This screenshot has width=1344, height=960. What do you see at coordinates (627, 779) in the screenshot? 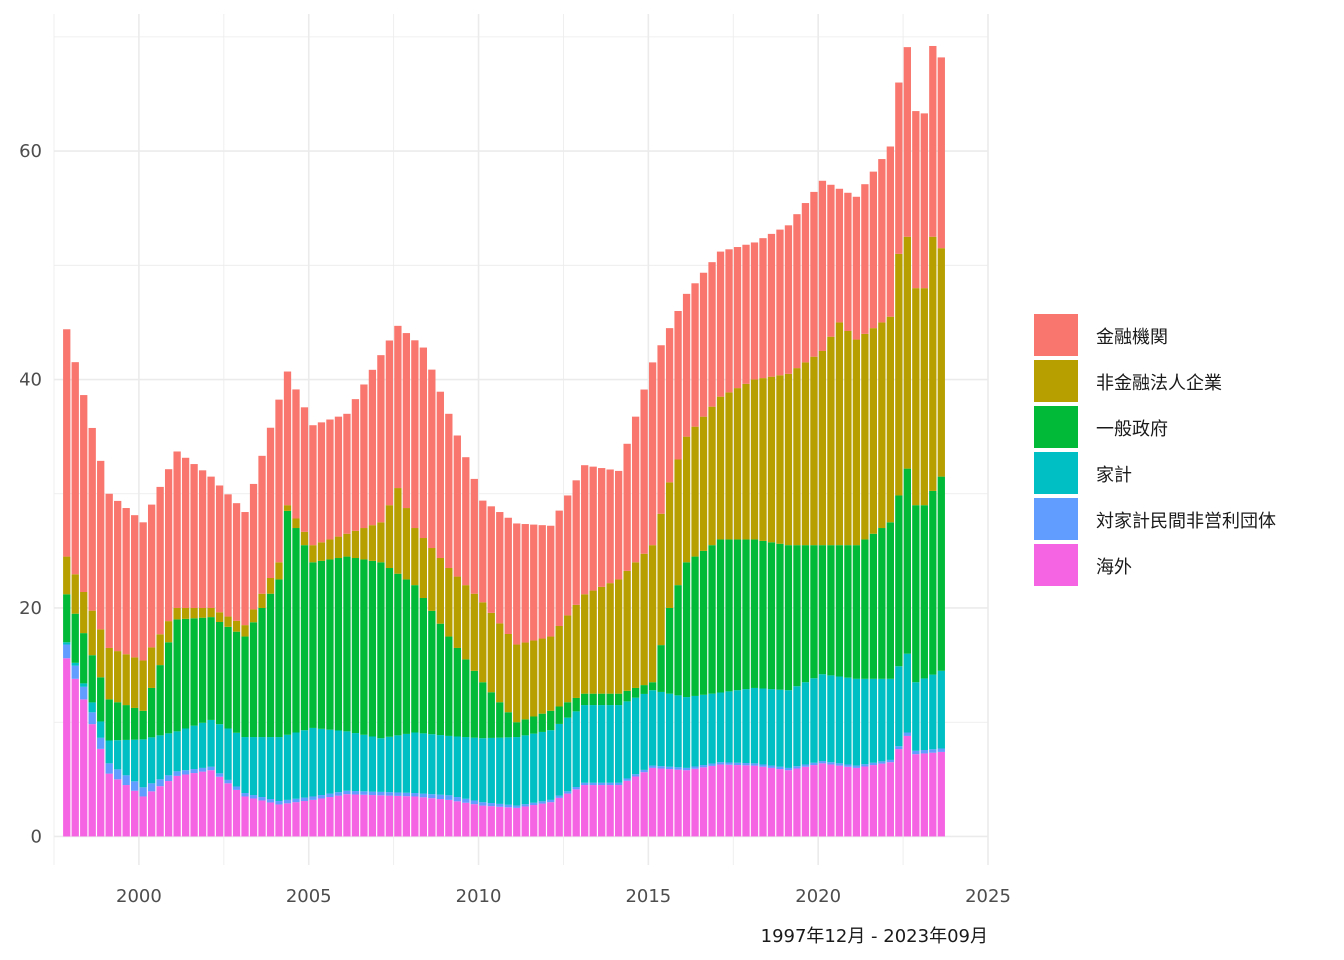
I see `bar-対家計民間非営利団体-2014Q2` at bounding box center [627, 779].